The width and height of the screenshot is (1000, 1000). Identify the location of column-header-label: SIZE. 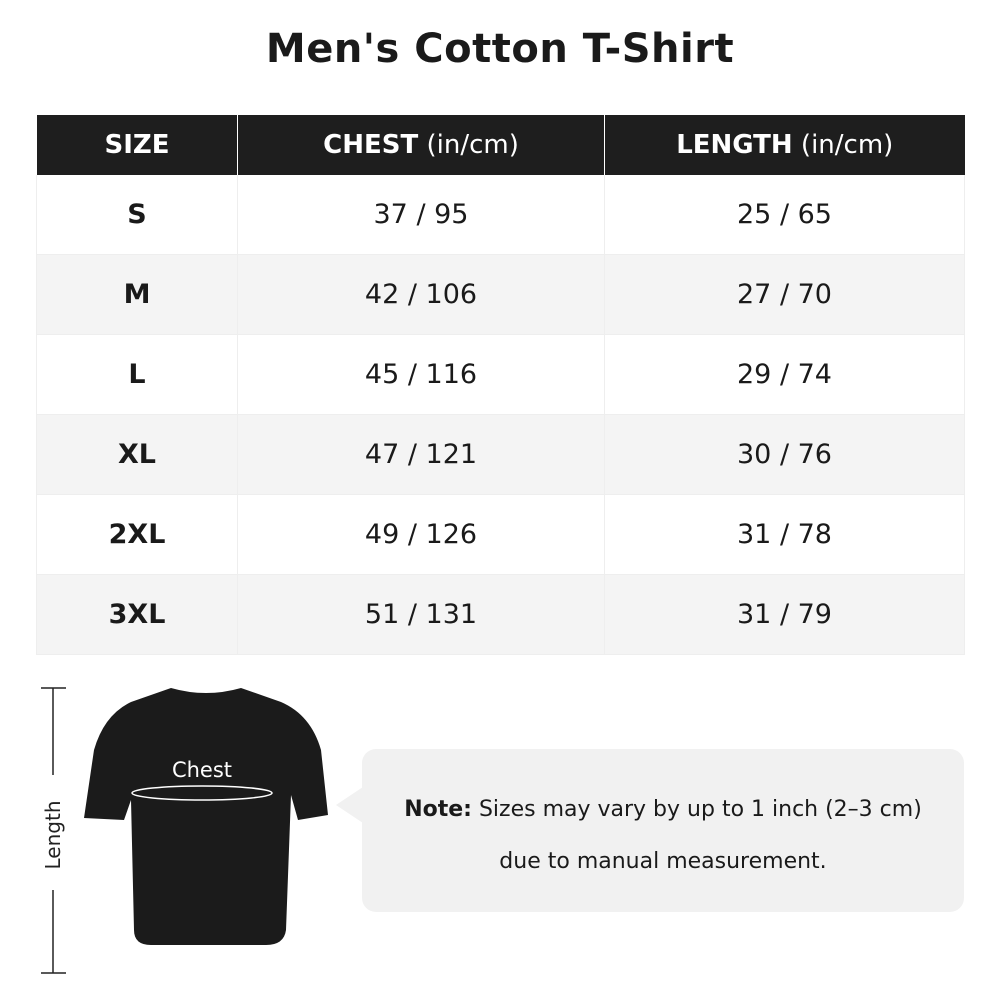
(137, 145).